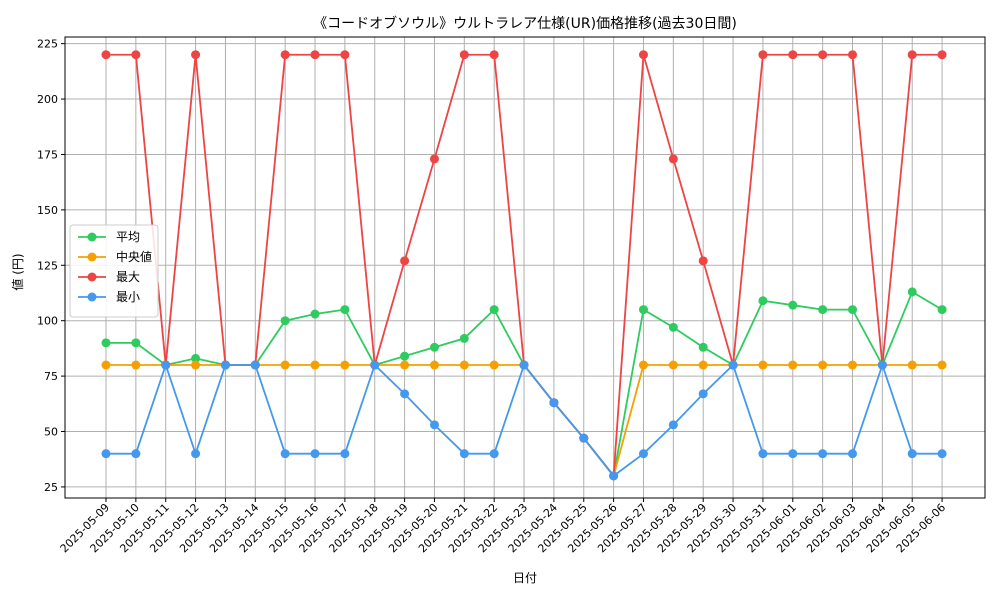 This screenshot has height=600, width=1000. Describe the element at coordinates (128, 237) in the screenshot. I see `legend-label: 平均` at that location.